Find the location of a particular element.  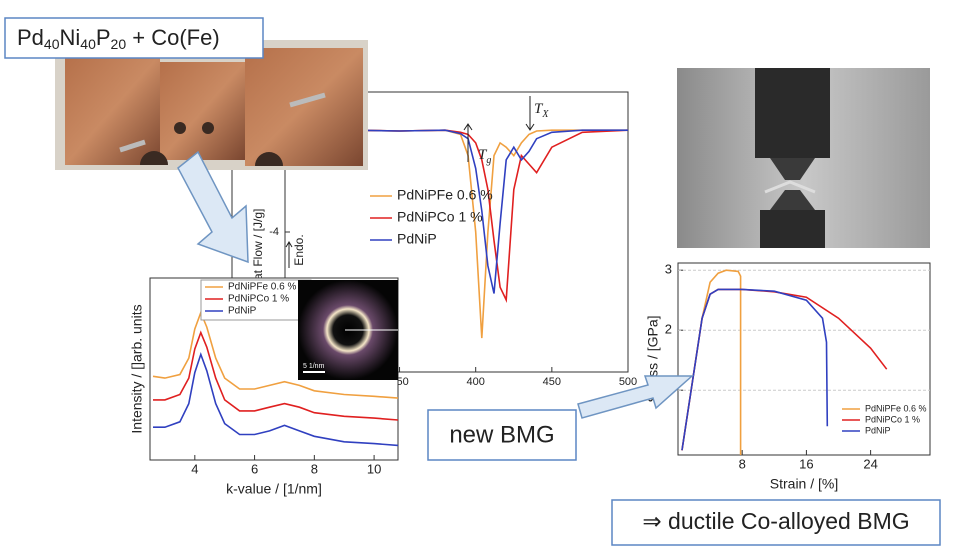

y-axis-label: Intensity / []arb. units is located at coordinates (137, 368).